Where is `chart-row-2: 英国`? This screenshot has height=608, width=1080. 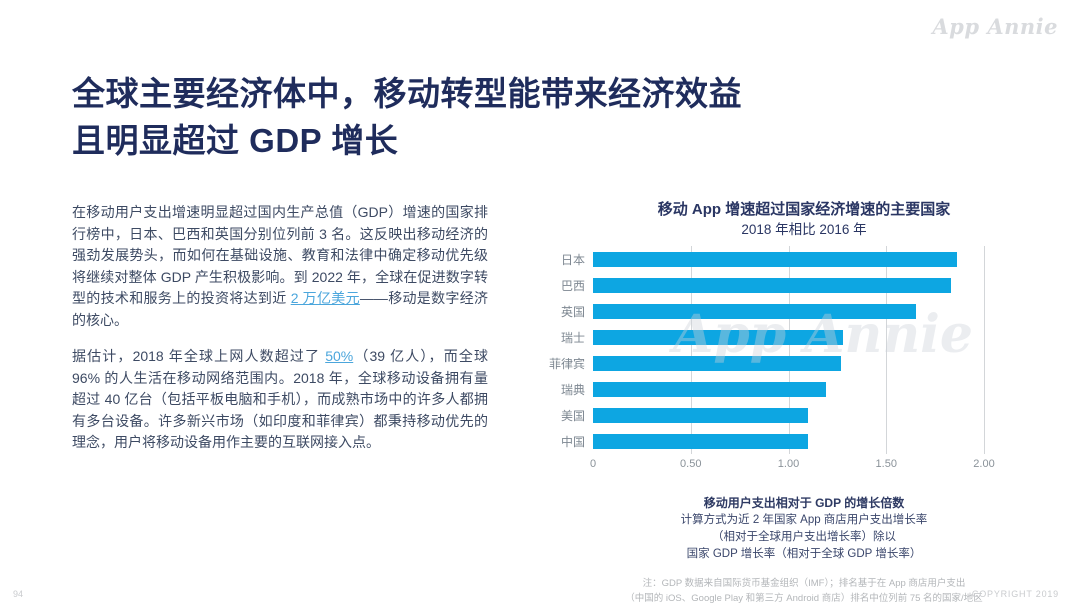 chart-row-2: 英国 is located at coordinates (788, 311).